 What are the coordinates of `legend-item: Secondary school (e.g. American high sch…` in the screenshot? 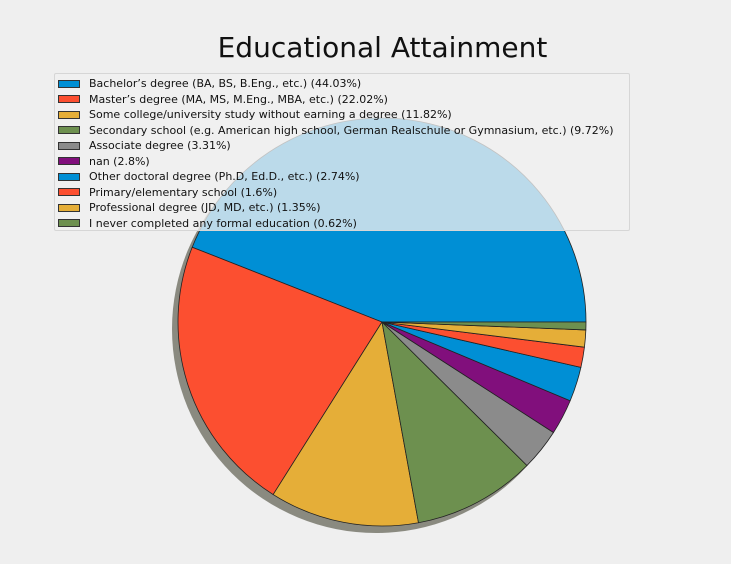 It's located at (336, 130).